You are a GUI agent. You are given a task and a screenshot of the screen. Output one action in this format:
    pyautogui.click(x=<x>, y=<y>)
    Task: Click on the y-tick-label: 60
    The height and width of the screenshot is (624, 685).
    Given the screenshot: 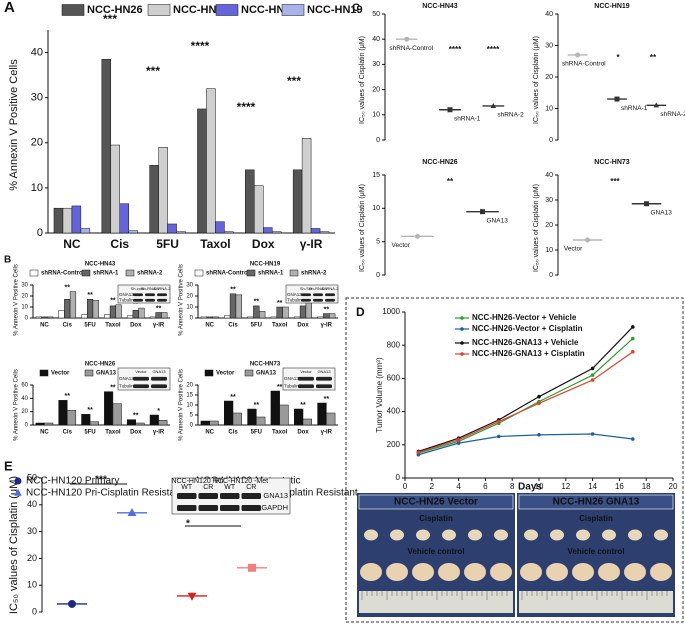 What is the action you would take?
    pyautogui.click(x=24, y=386)
    